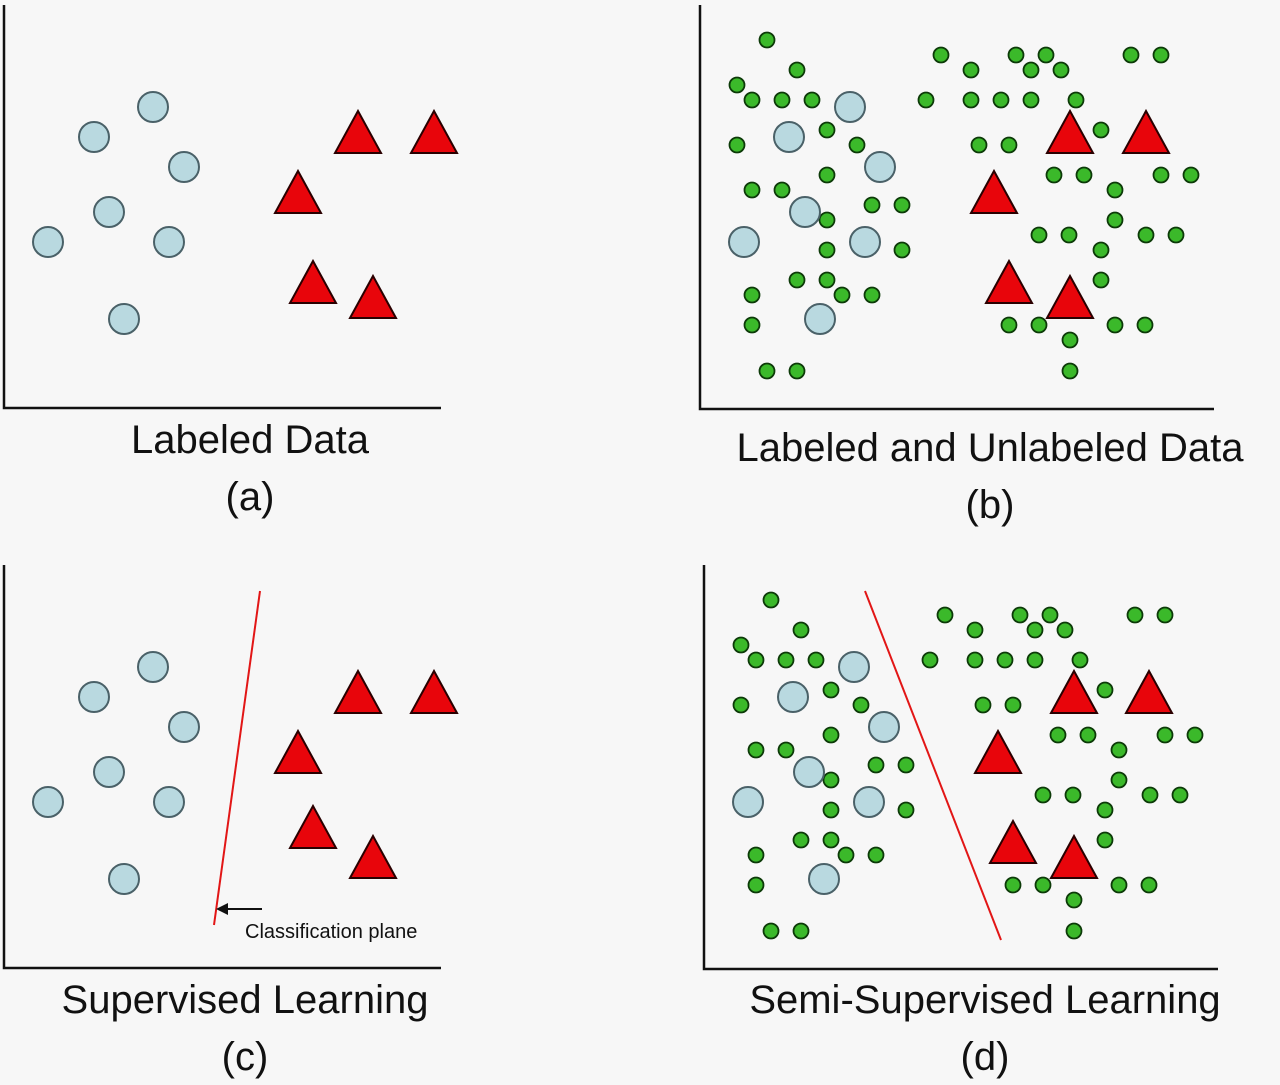 This screenshot has width=1280, height=1085. I want to click on axes, so click(221, 207).